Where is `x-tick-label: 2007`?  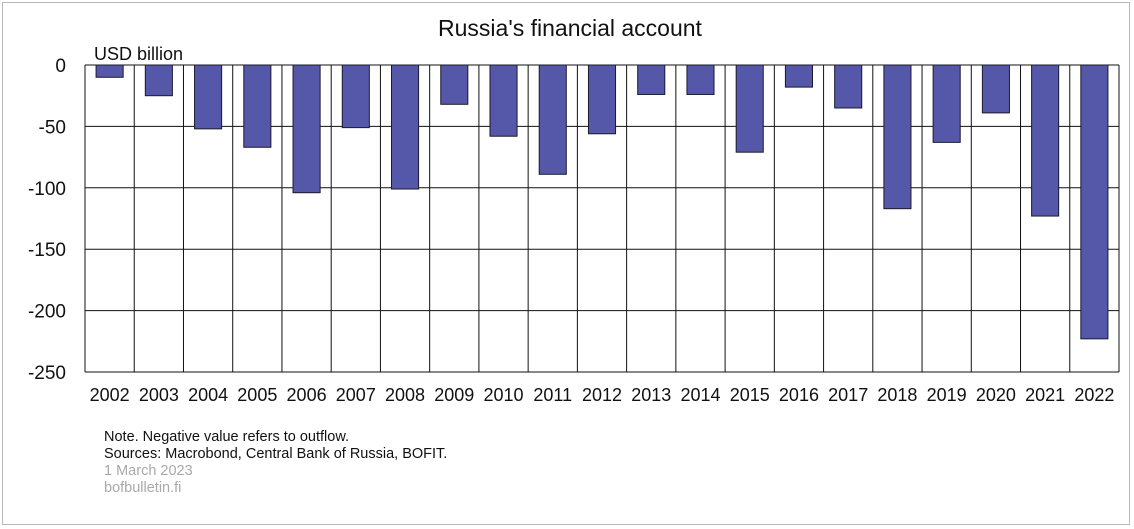 x-tick-label: 2007 is located at coordinates (356, 395).